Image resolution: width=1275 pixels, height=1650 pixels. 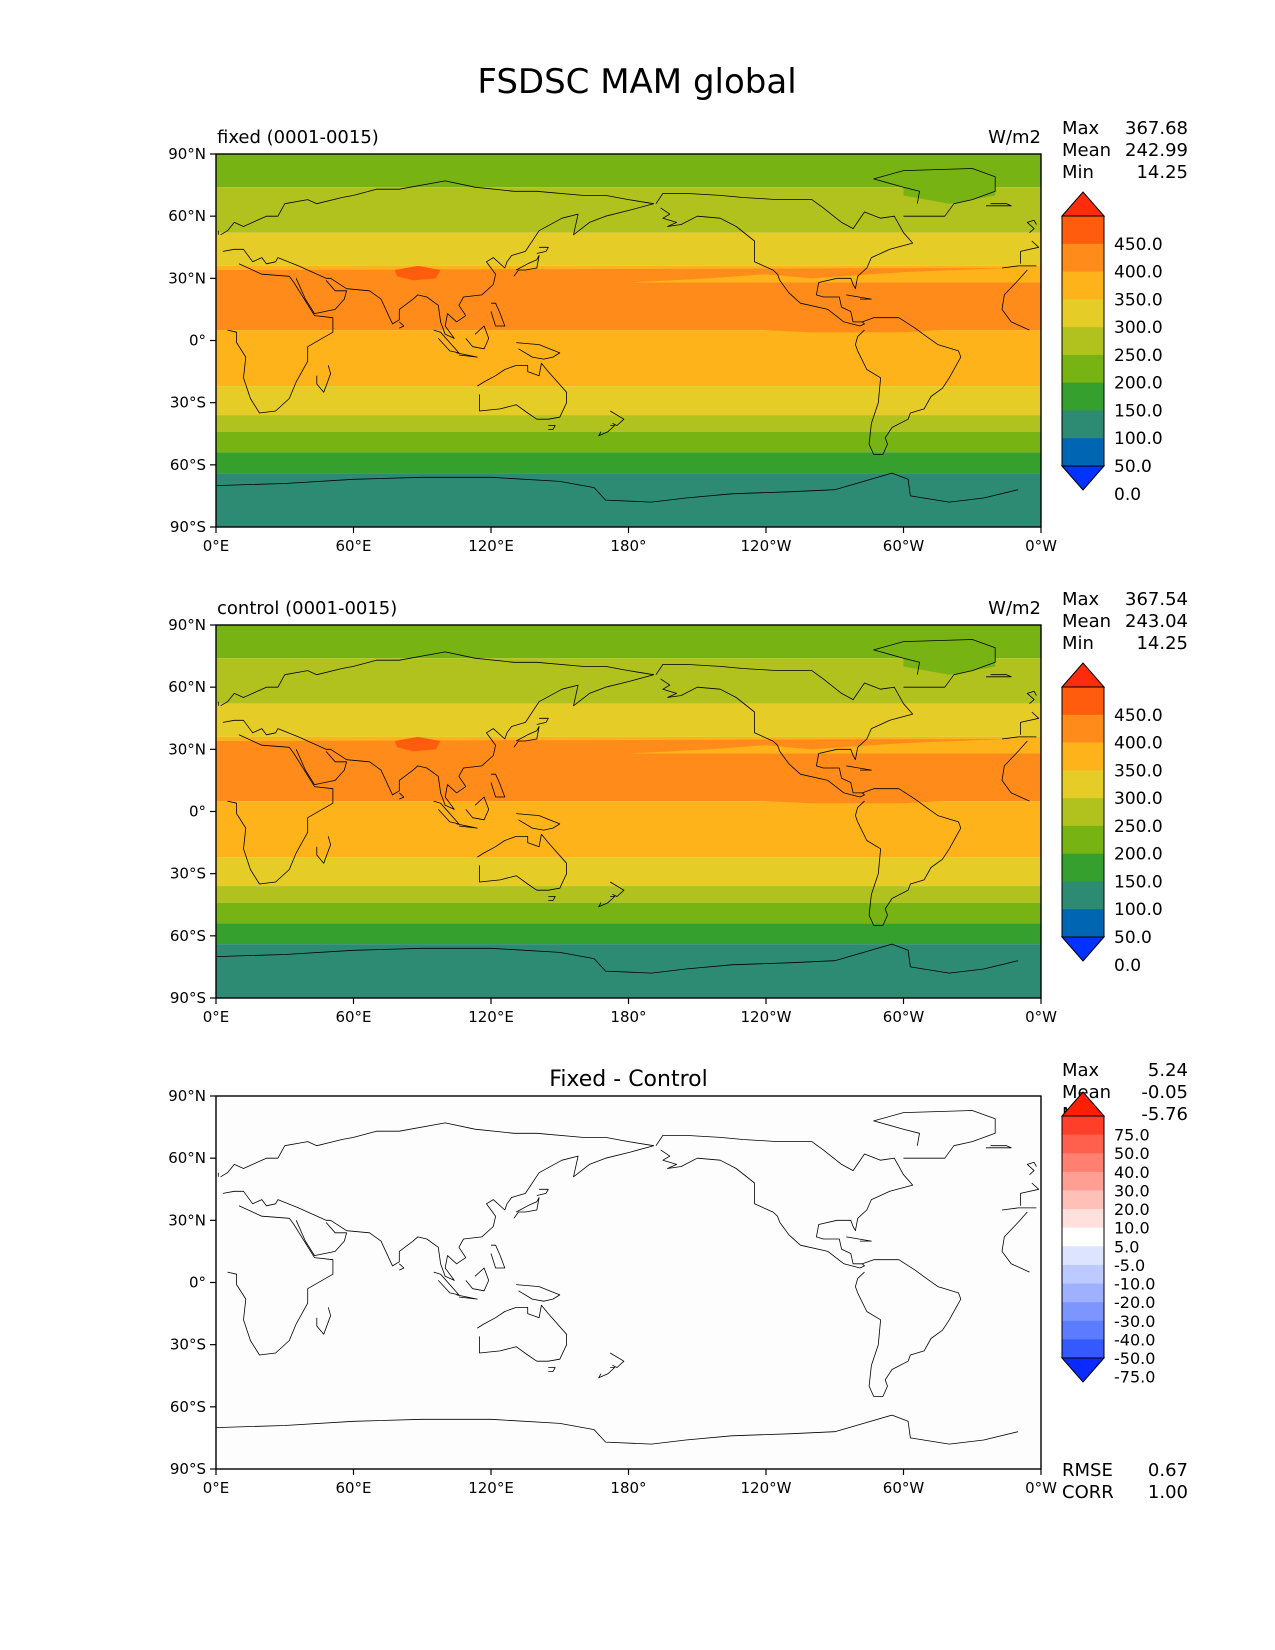 What do you see at coordinates (307, 608) in the screenshot?
I see `panel-title: control (0001-0015)` at bounding box center [307, 608].